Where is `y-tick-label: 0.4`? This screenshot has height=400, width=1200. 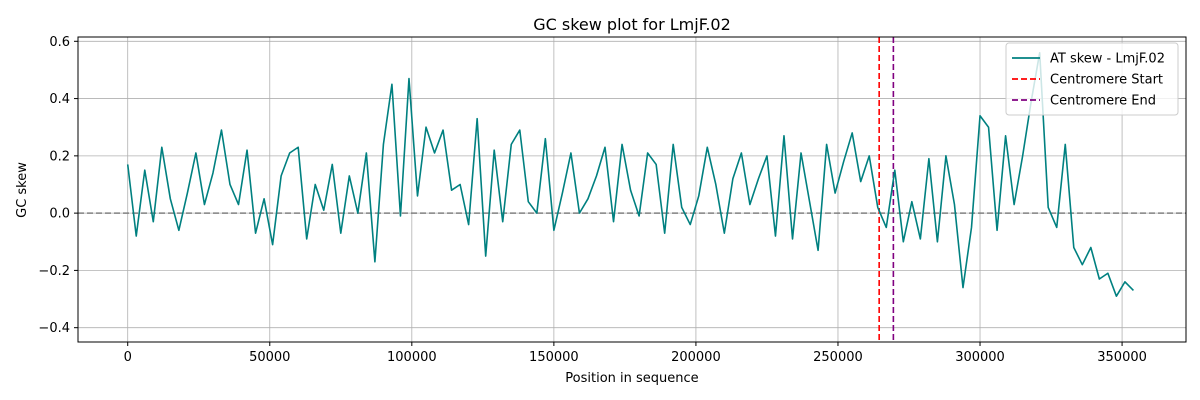
y-tick-label: 0.4 is located at coordinates (59, 99).